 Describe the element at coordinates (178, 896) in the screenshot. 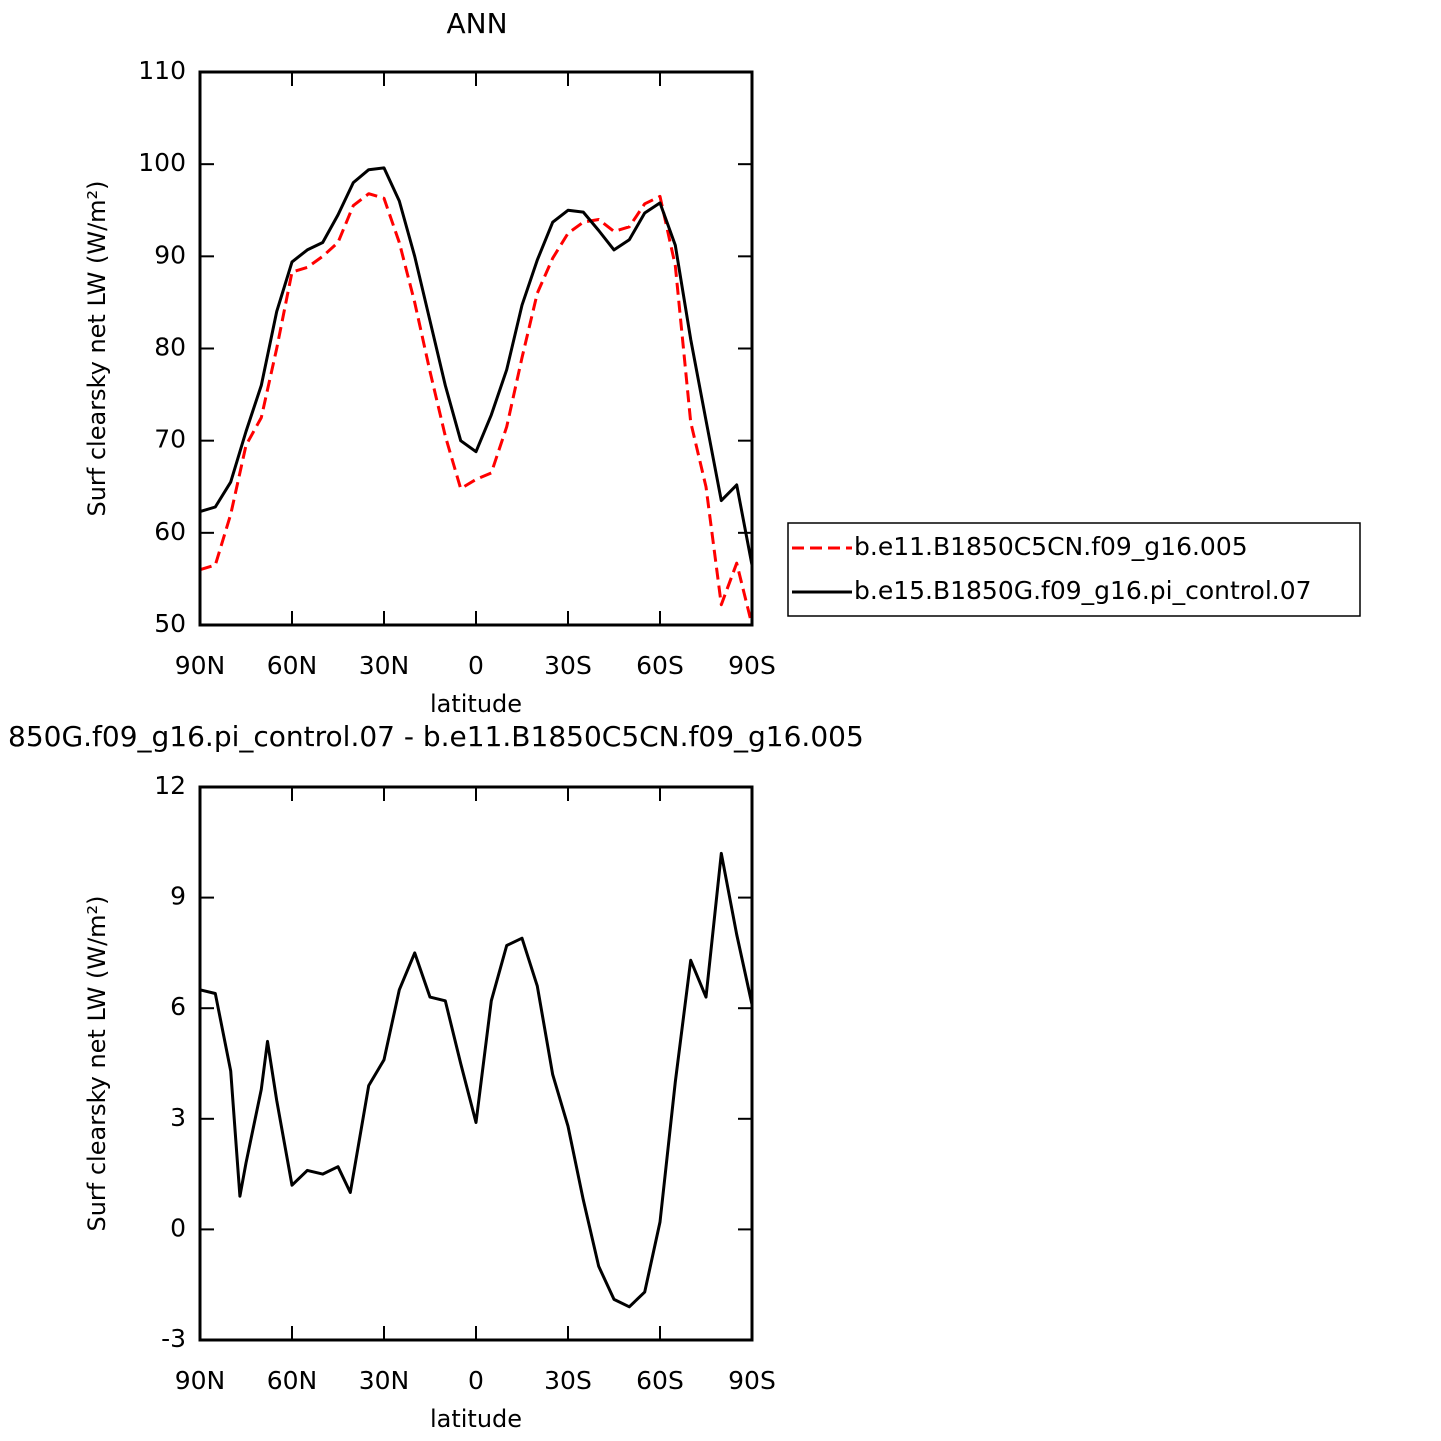

I see `y-tick-label: 9` at that location.